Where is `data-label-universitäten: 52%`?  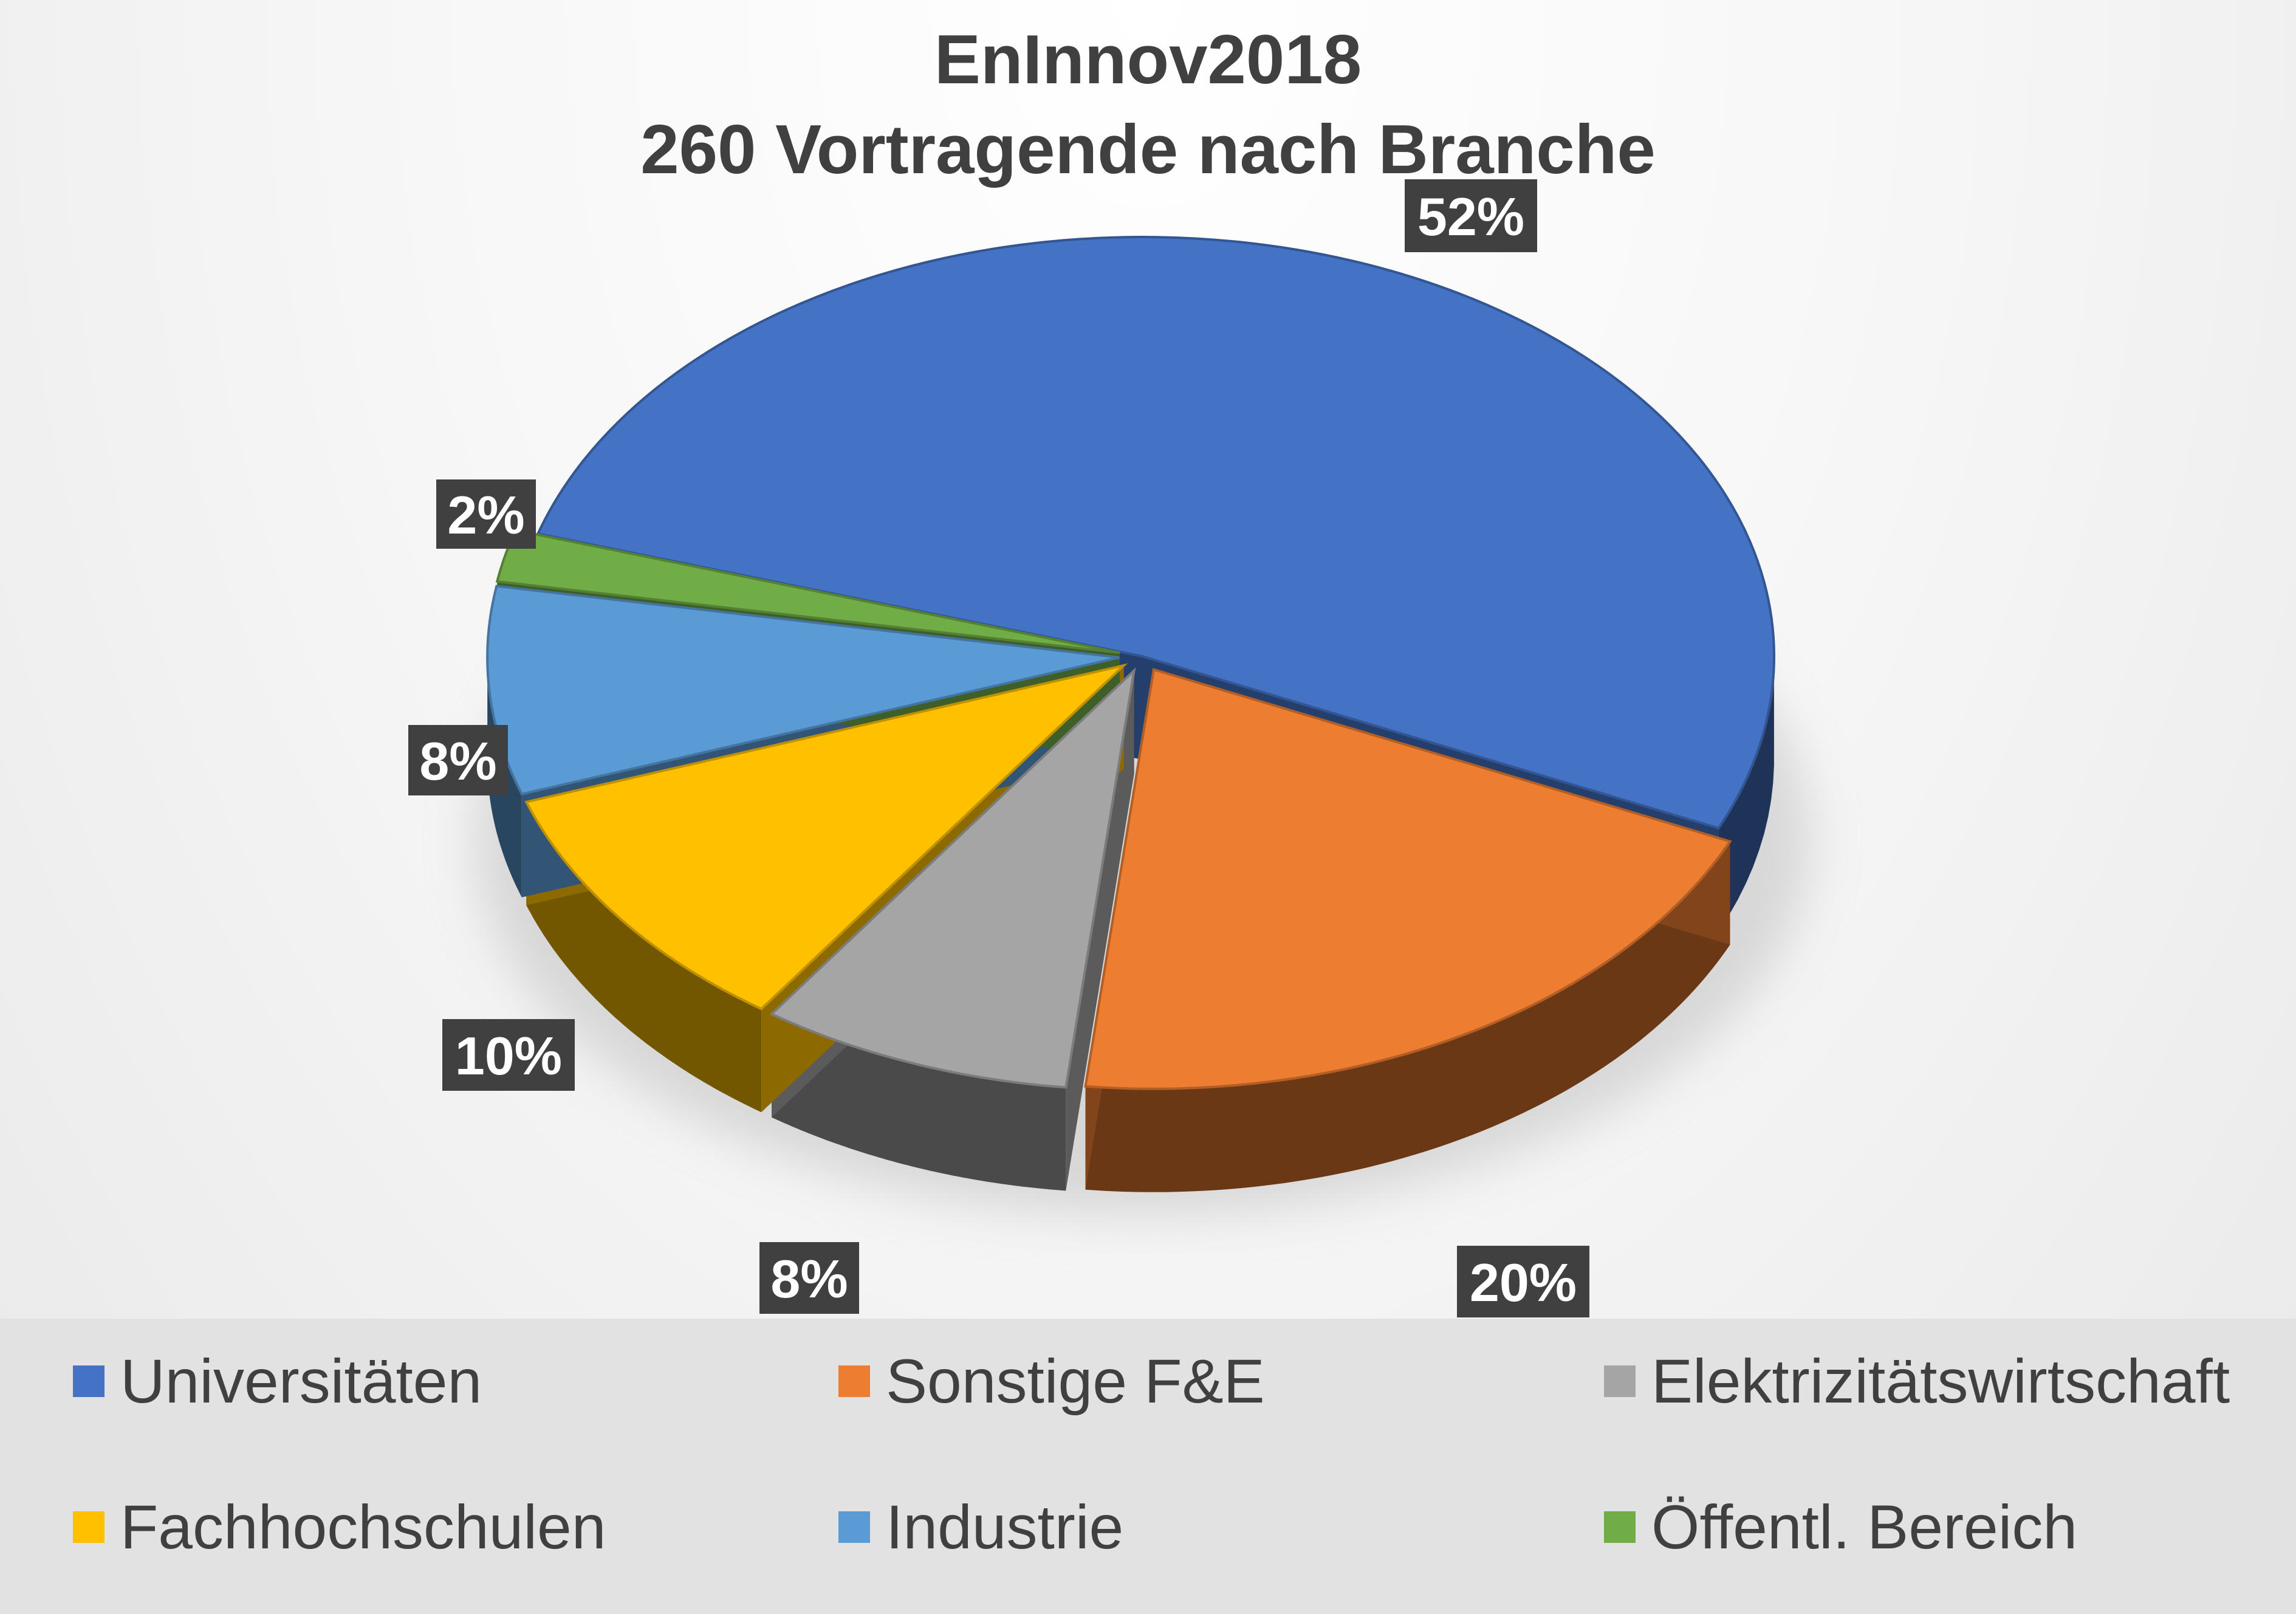 data-label-universitäten: 52% is located at coordinates (1471, 215).